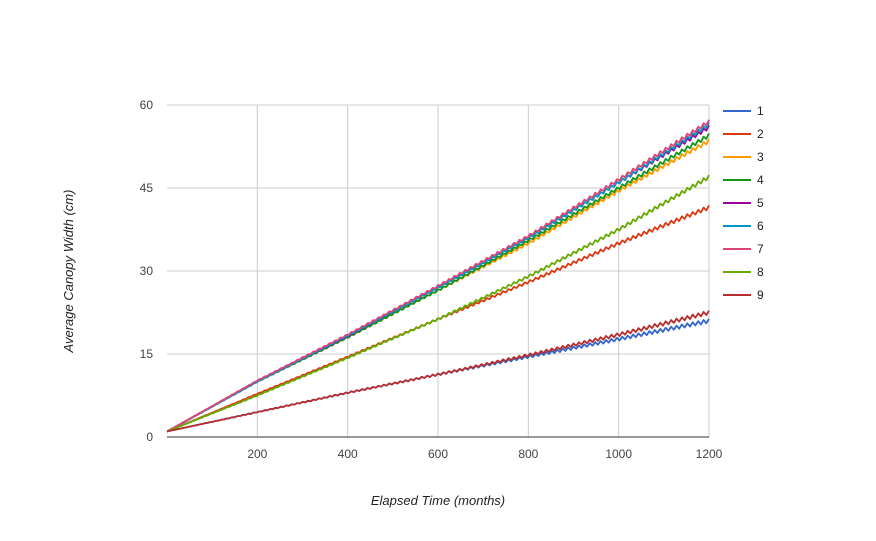 This screenshot has height=541, width=876. What do you see at coordinates (760, 134) in the screenshot?
I see `legend-label-2: 2` at bounding box center [760, 134].